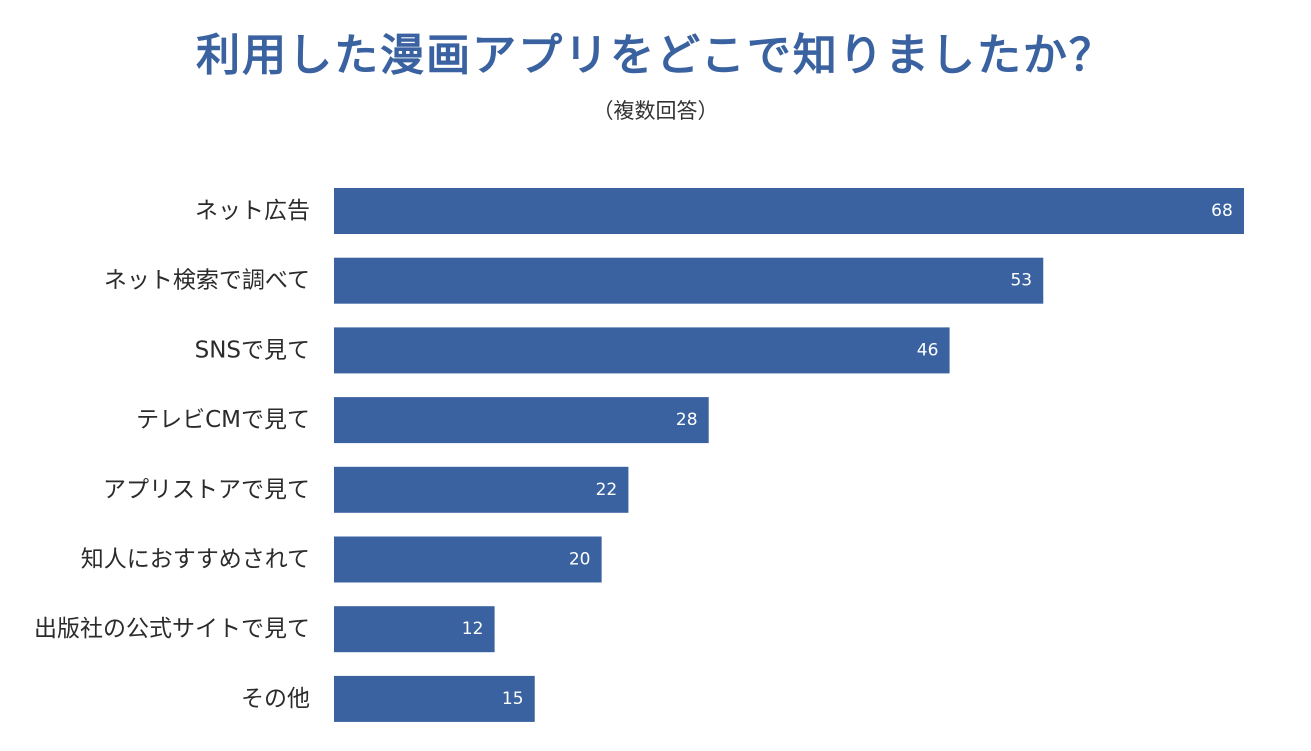  What do you see at coordinates (275, 699) in the screenshot?
I see `category-label-7: その他` at bounding box center [275, 699].